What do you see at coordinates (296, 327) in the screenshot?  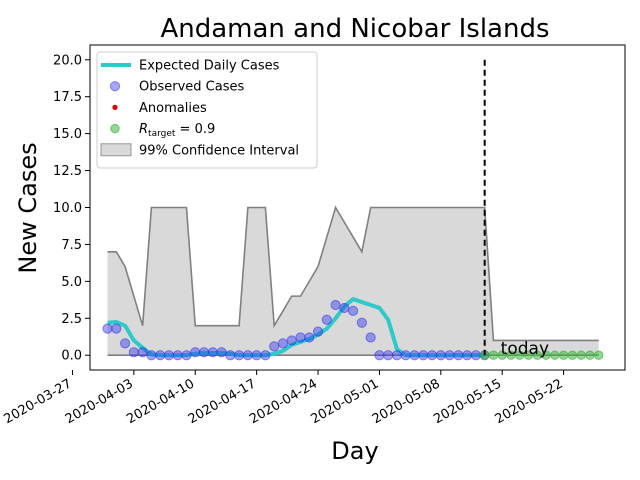 I see `expected-cases-line` at bounding box center [296, 327].